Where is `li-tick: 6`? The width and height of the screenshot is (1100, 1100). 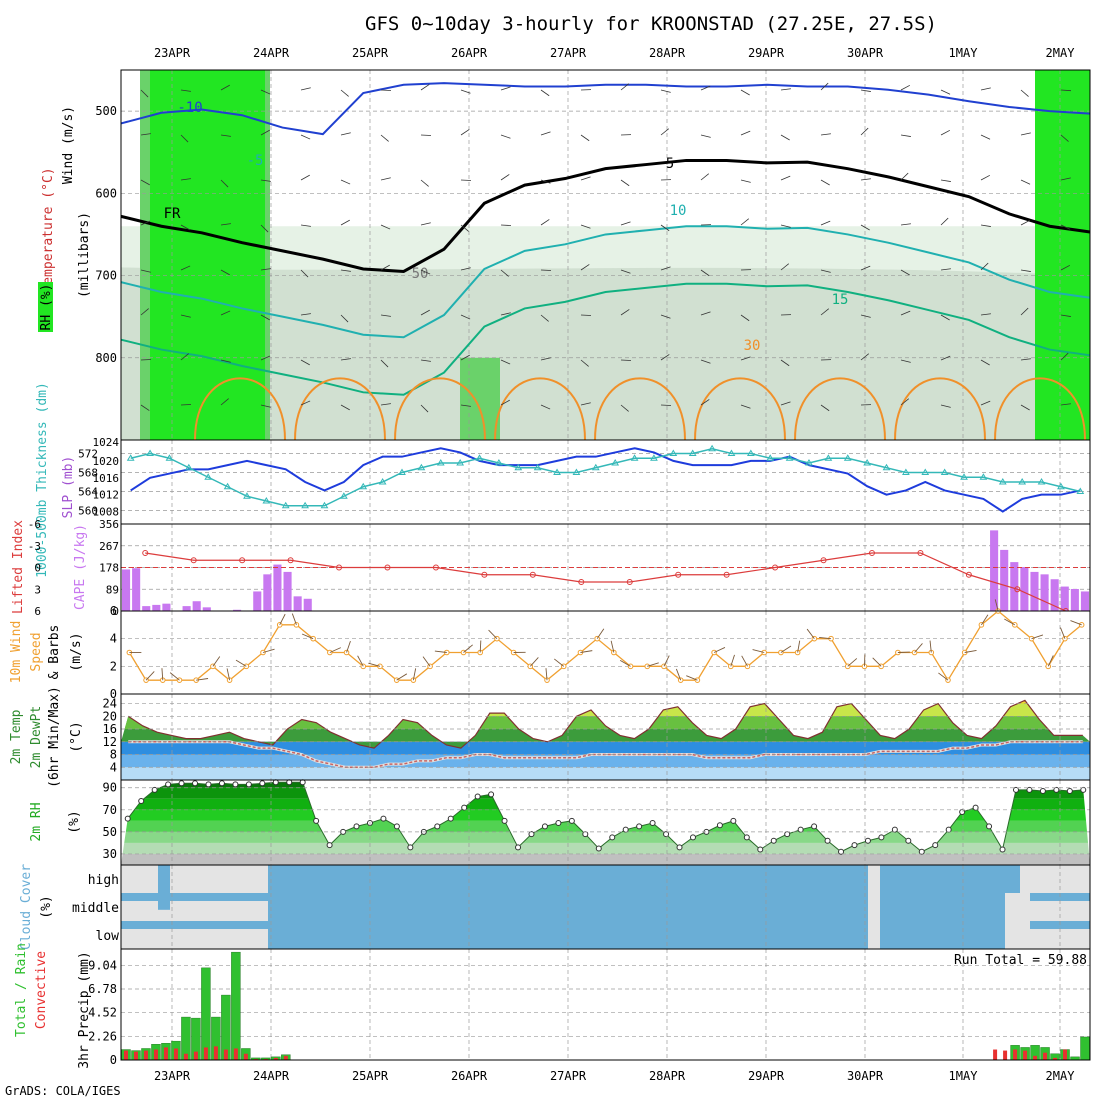 li-tick: 6 is located at coordinates (37, 611).